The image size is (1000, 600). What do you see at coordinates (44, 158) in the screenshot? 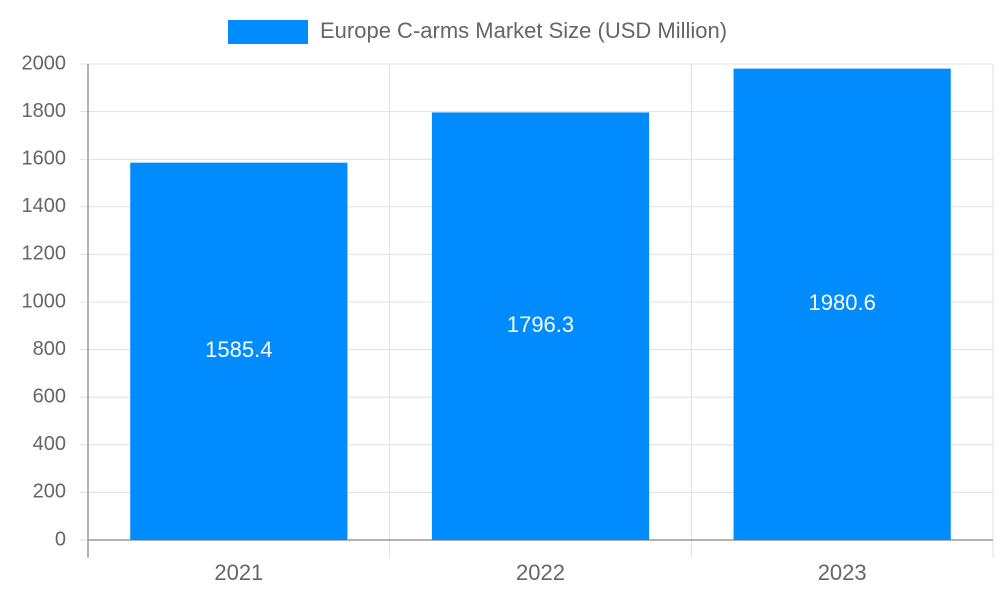
I see `y-tick-label: 1600` at bounding box center [44, 158].